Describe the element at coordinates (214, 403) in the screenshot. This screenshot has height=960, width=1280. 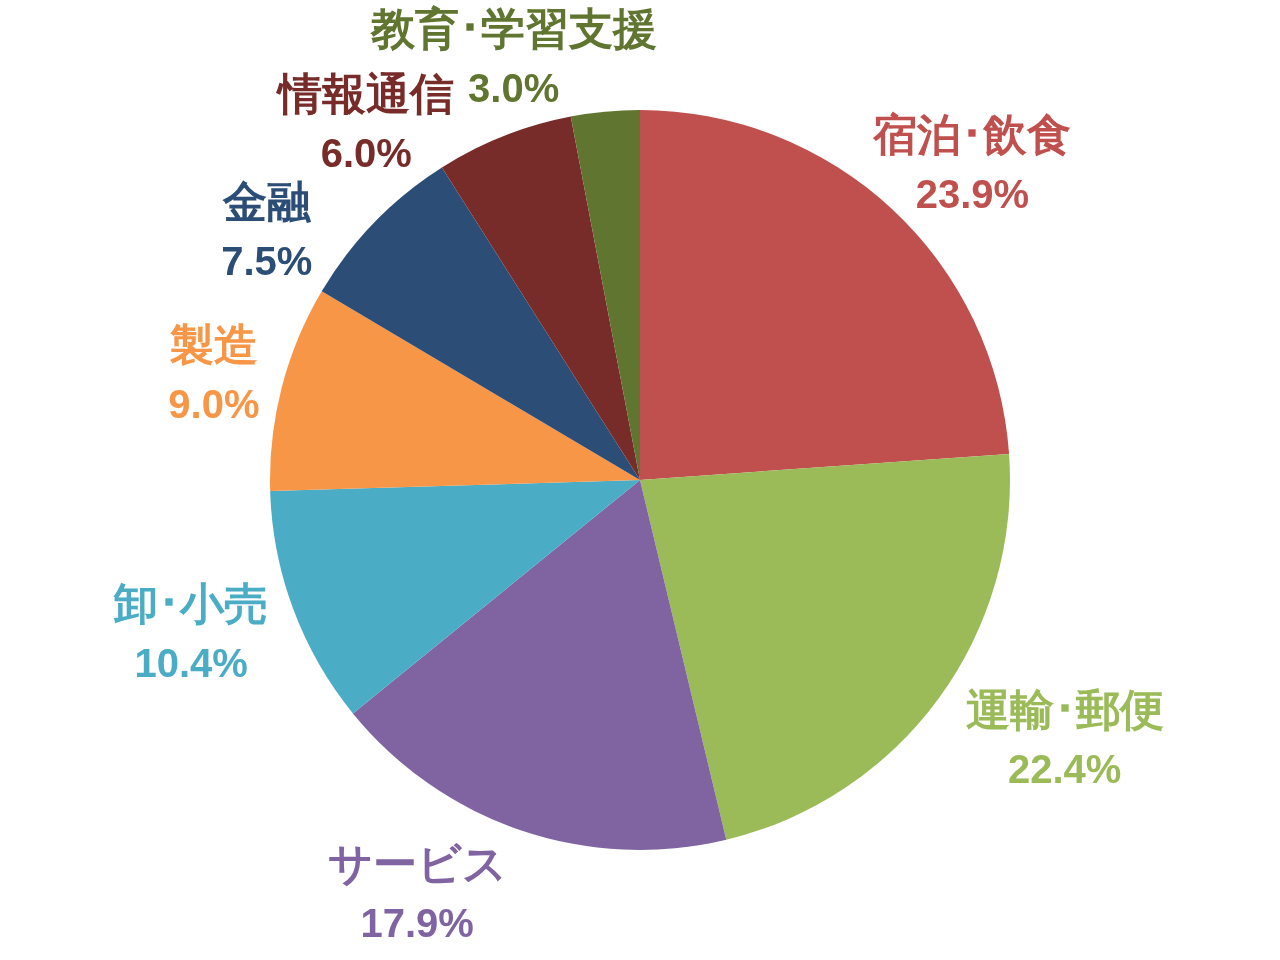
I see `data-label: 9.0%` at that location.